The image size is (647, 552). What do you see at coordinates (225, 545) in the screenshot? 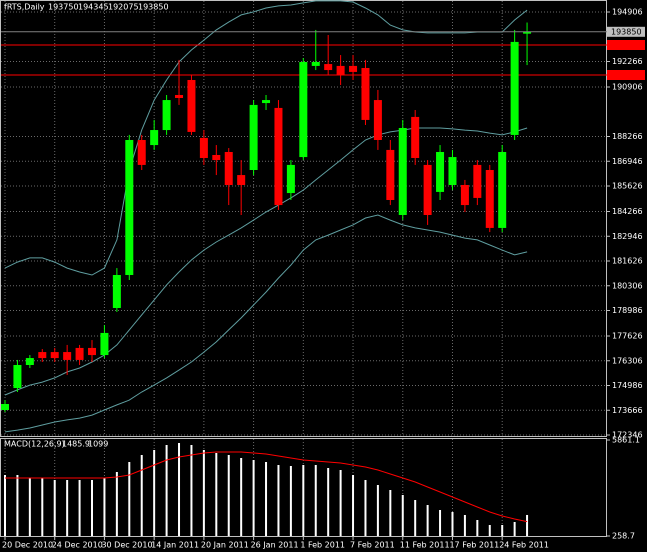
I see `x-tick-label: 20 Jan 2011` at bounding box center [225, 545].